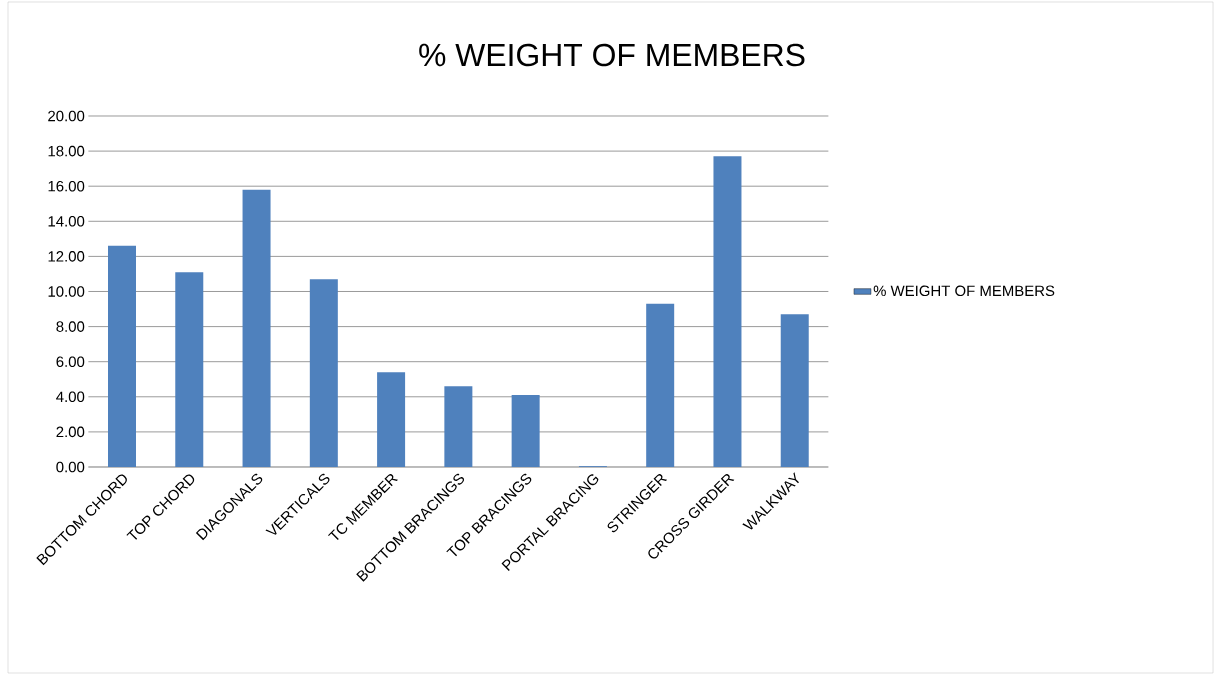  I want to click on y-tick-label: 20.00, so click(66, 116).